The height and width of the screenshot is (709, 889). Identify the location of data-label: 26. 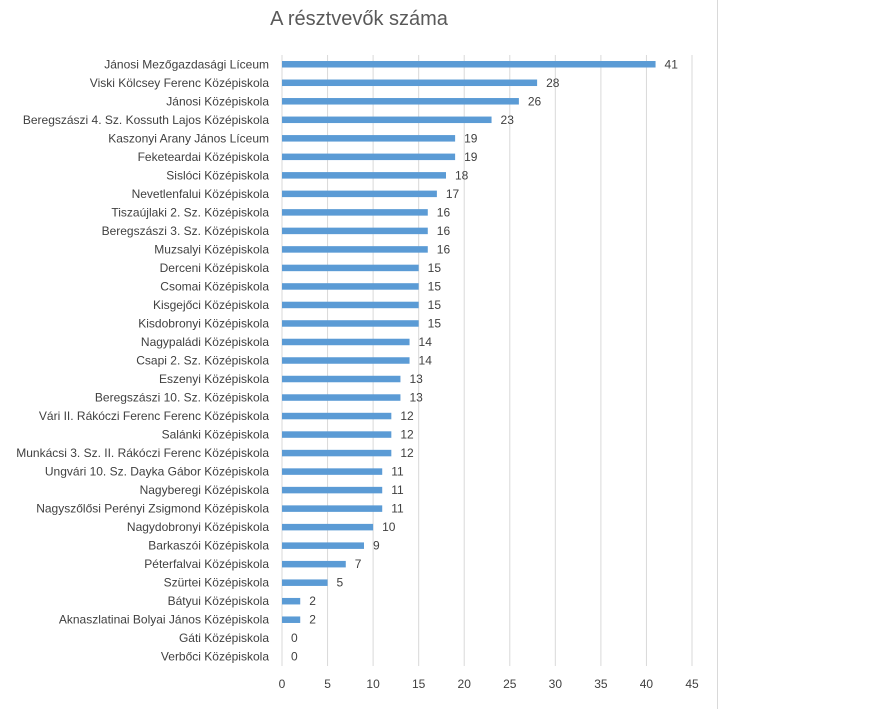
(535, 101).